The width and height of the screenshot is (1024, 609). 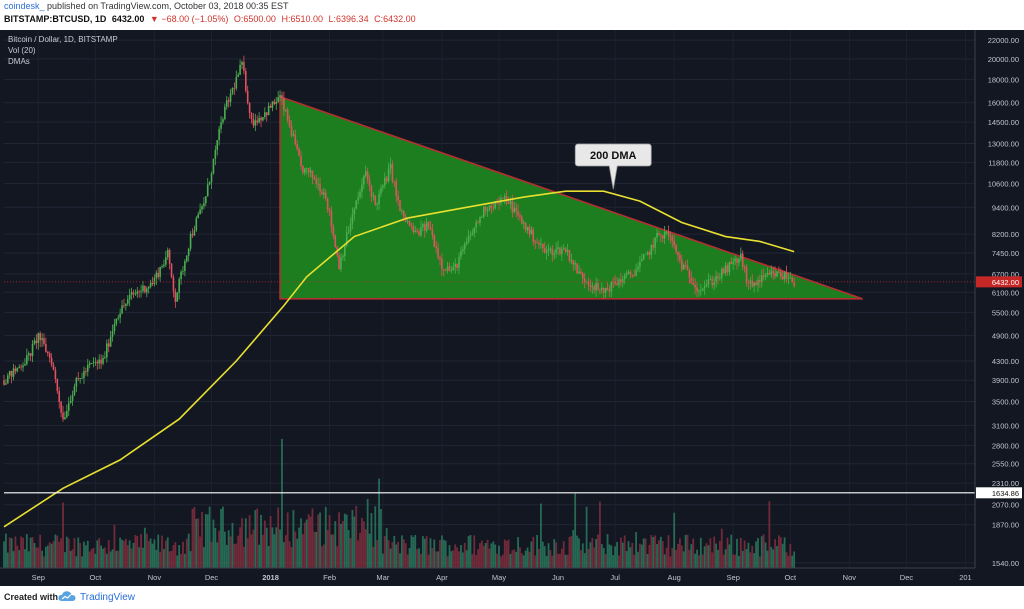 What do you see at coordinates (613, 166) in the screenshot?
I see `callout-bubble` at bounding box center [613, 166].